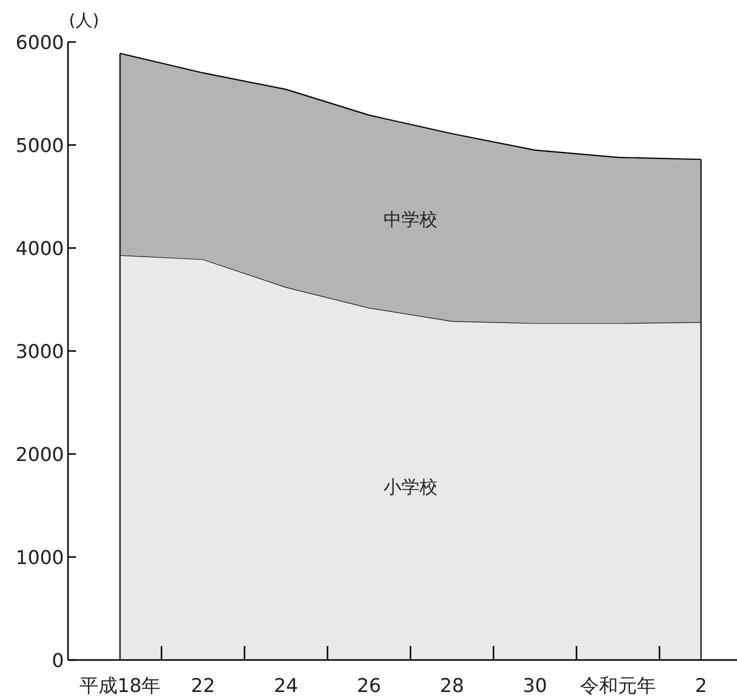  What do you see at coordinates (535, 686) in the screenshot?
I see `x-tick-label: 30` at bounding box center [535, 686].